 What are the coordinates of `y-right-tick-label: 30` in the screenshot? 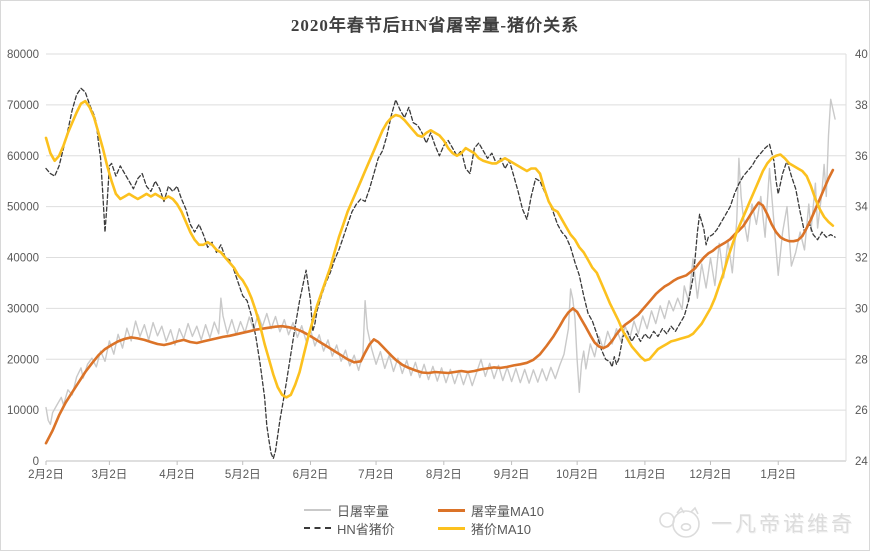 It's located at (861, 309).